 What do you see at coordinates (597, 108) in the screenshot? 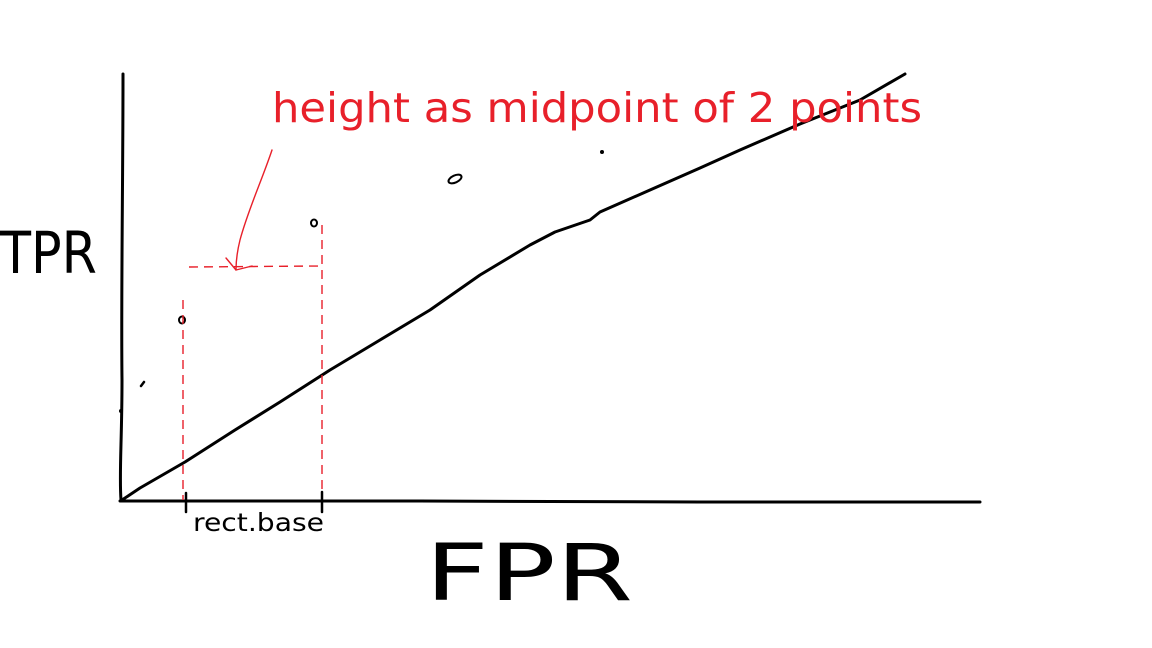
I see `annotation-text: height as midpoint of 2 points` at bounding box center [597, 108].